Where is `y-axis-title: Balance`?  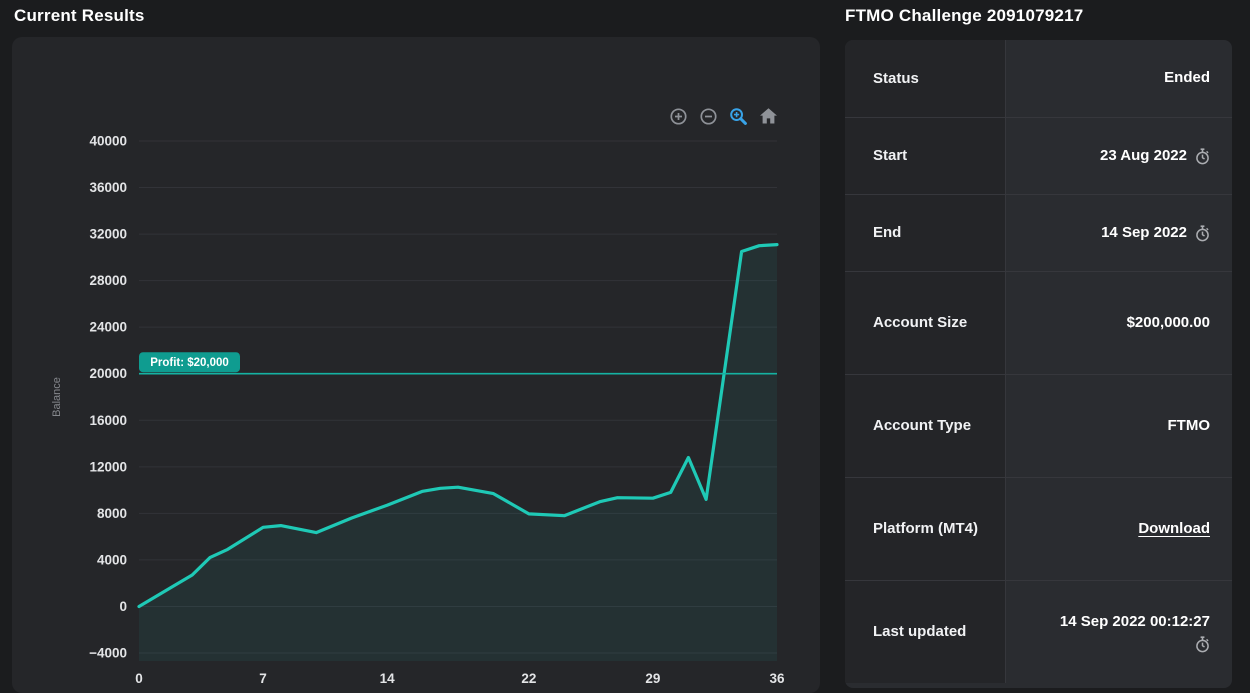 y-axis-title: Balance is located at coordinates (57, 397).